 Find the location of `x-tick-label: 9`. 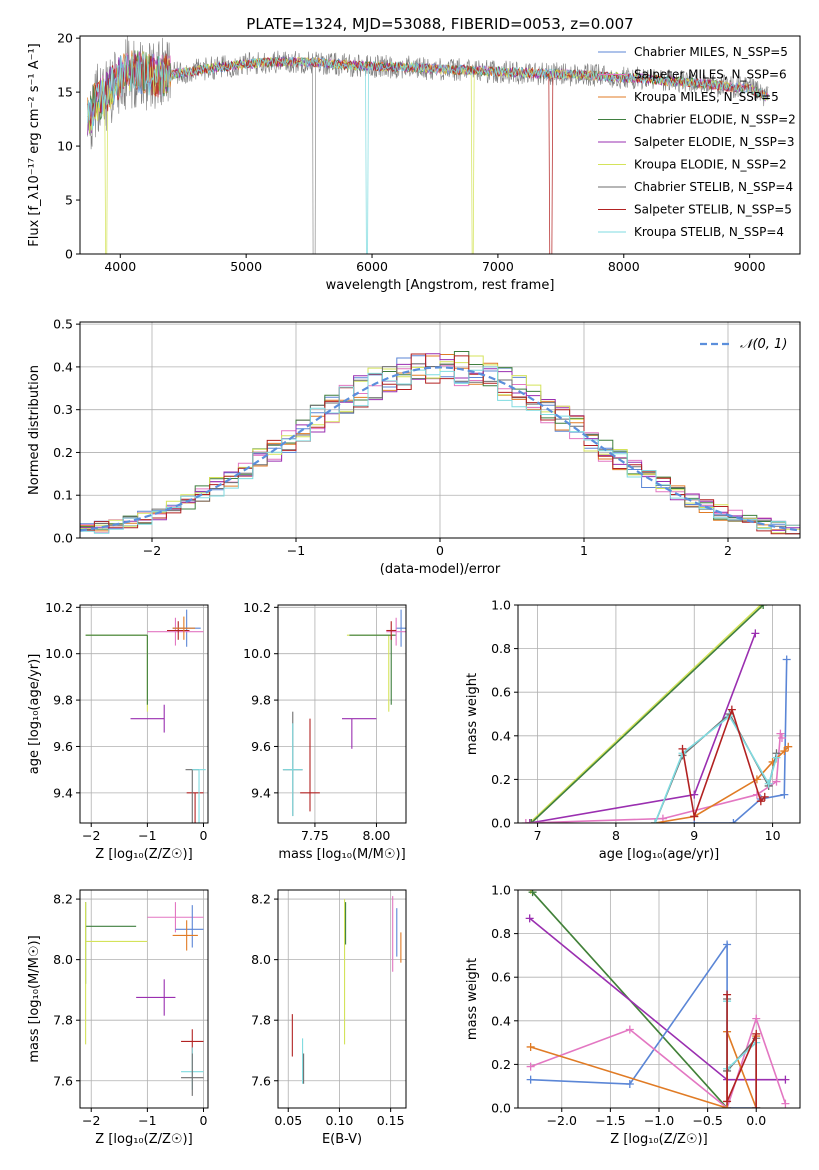

x-tick-label: 9 is located at coordinates (694, 835).